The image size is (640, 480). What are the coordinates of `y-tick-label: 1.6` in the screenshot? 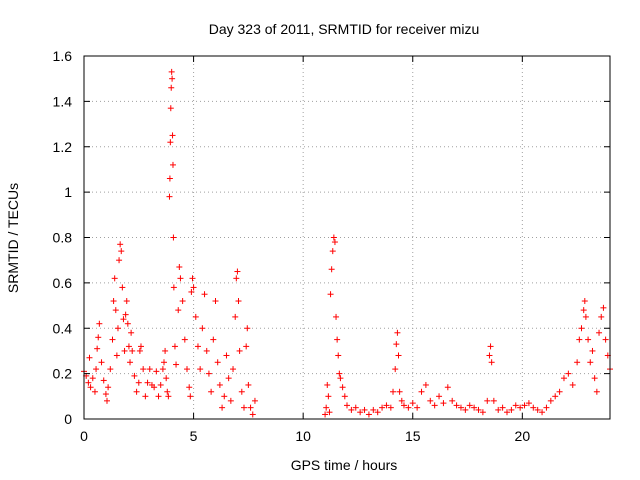 It's located at (63, 56).